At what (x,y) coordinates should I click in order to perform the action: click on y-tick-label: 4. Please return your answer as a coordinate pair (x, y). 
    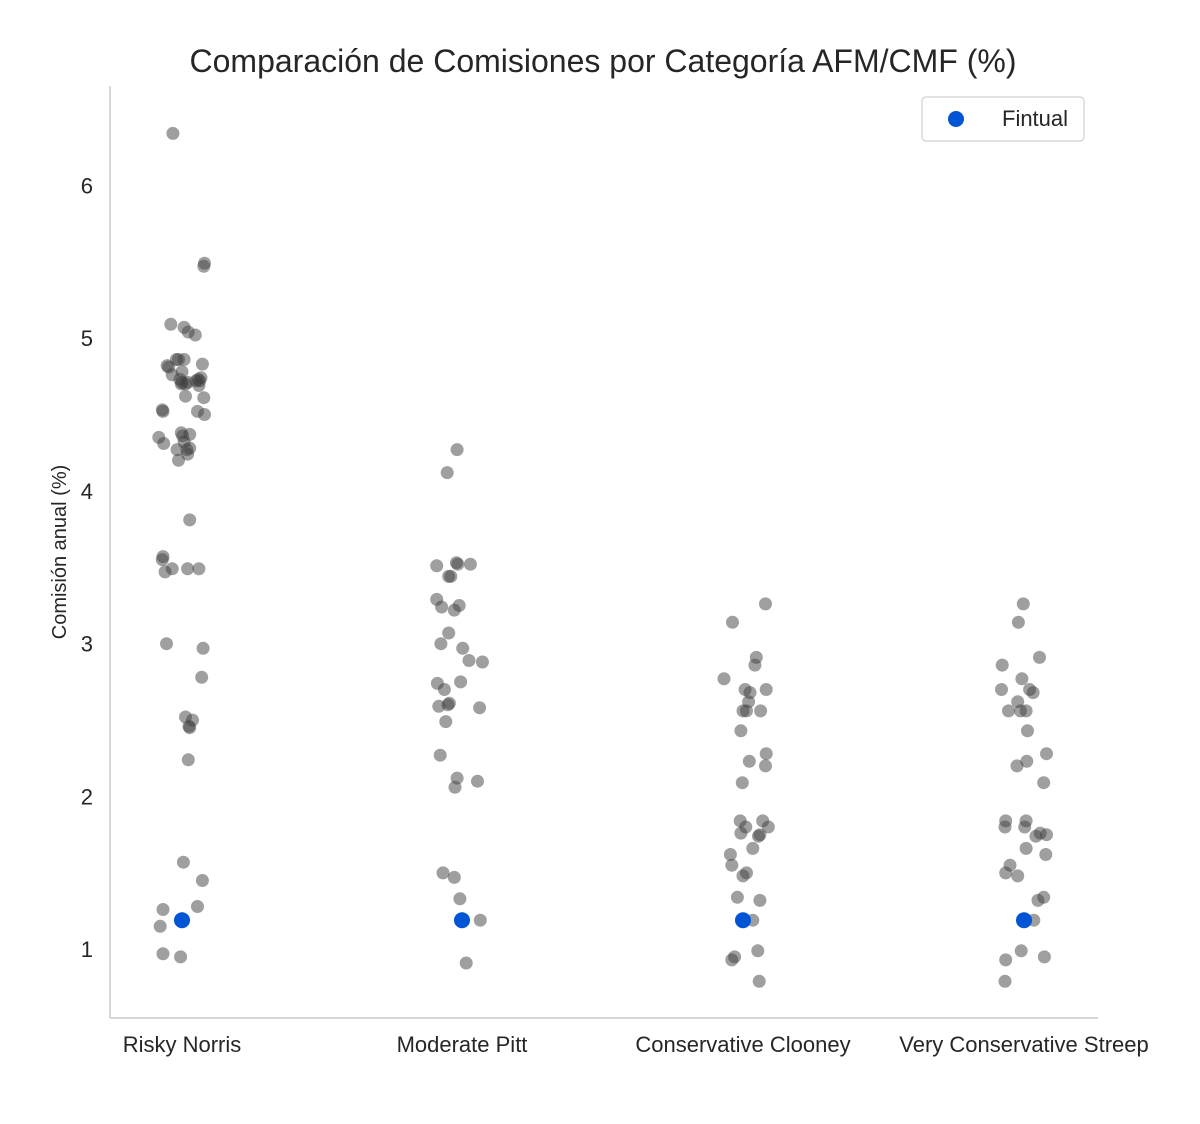
    Looking at the image, I should click on (87, 491).